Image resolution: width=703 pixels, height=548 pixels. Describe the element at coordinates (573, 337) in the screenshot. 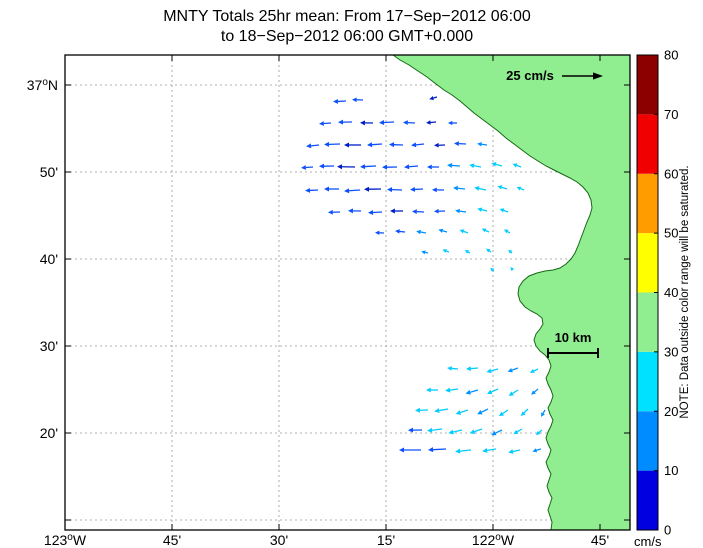

I see `scale-bar-label: 10 km` at that location.